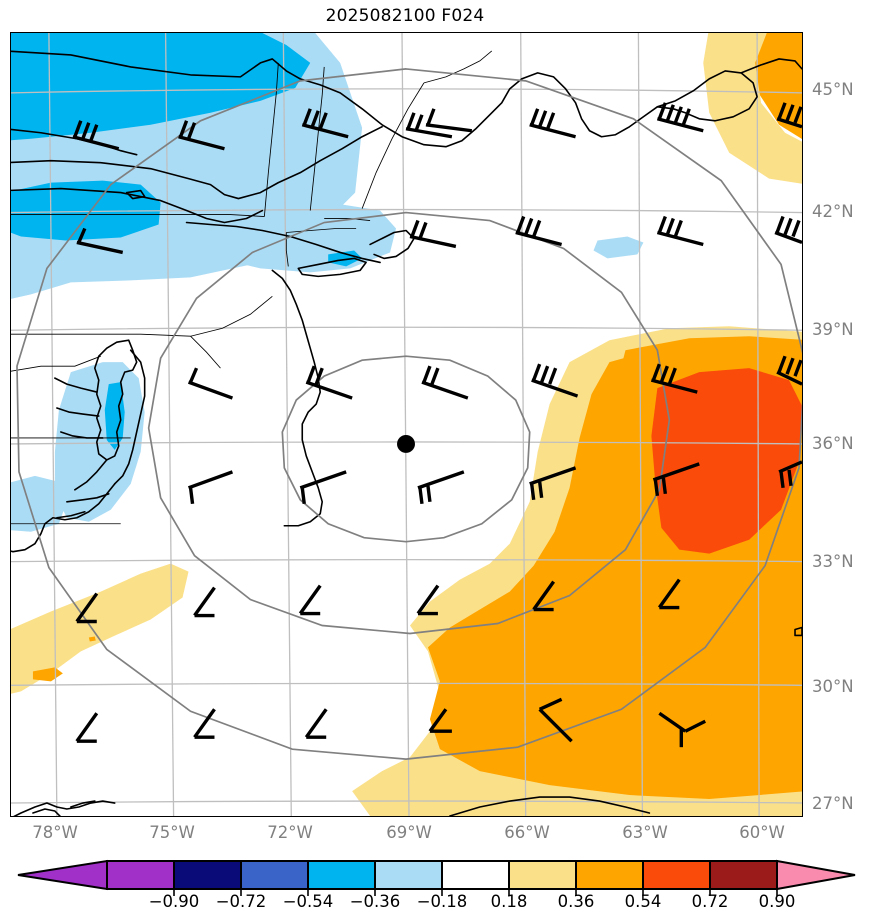 The width and height of the screenshot is (873, 924). What do you see at coordinates (645, 832) in the screenshot?
I see `lon-label-63: 63°W` at bounding box center [645, 832].